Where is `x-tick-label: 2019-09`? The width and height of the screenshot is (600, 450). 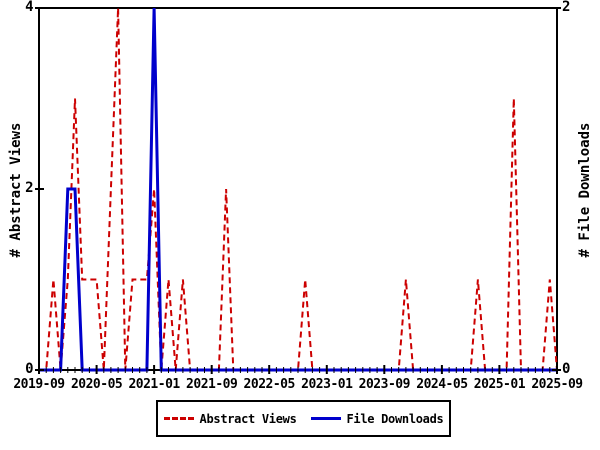
x-tick-label: 2019-09 is located at coordinates (39, 384).